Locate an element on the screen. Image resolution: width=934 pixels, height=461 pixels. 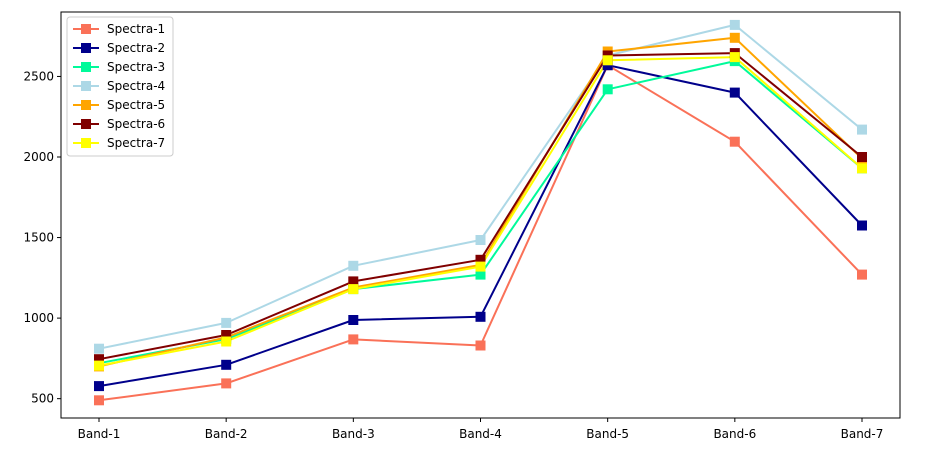
legend-label-4: Spectra-4 is located at coordinates (136, 86).